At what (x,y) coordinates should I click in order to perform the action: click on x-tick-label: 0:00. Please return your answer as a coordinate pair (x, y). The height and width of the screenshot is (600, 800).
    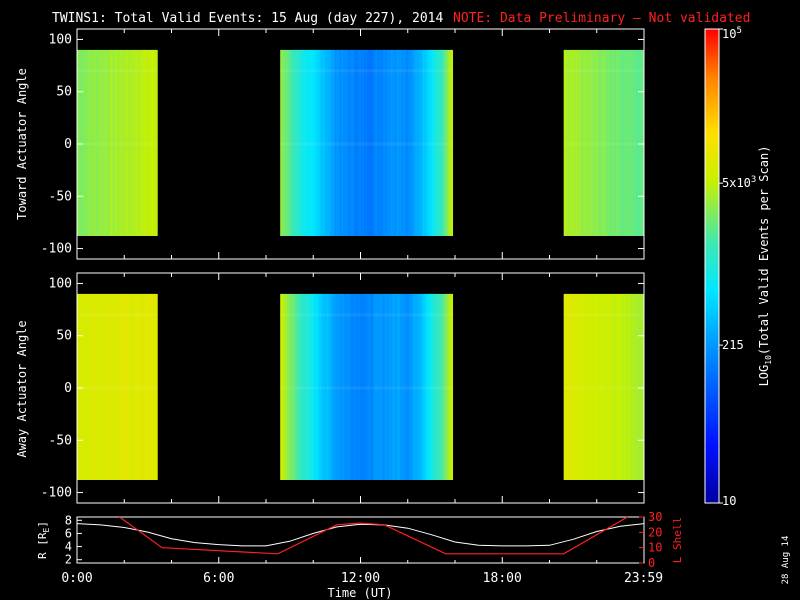
    Looking at the image, I should click on (76, 578).